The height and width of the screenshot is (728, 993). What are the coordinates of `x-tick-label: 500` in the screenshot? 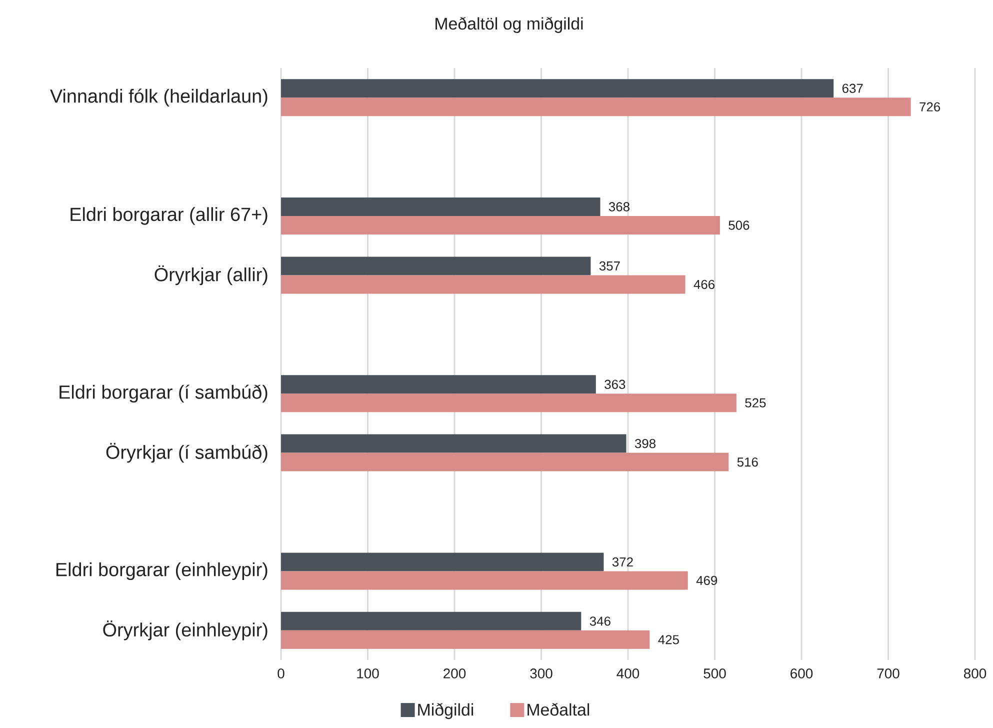 It's located at (715, 673).